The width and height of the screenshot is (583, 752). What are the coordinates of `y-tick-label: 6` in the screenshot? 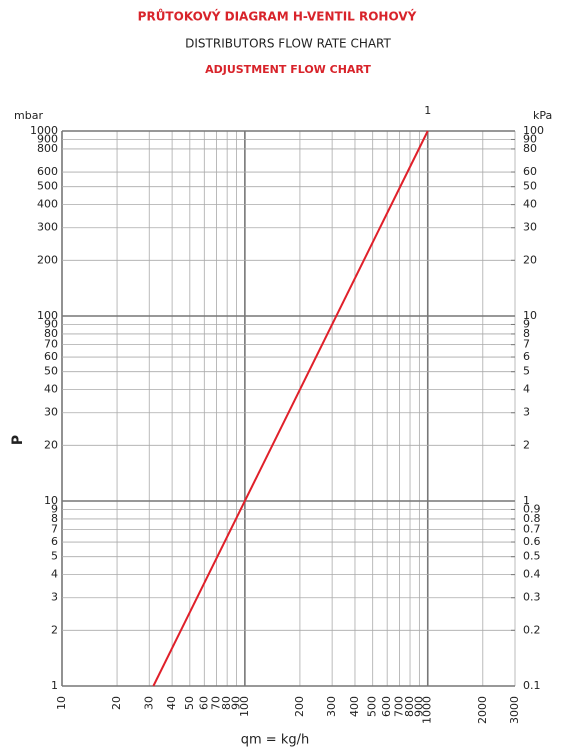 It's located at (54, 541).